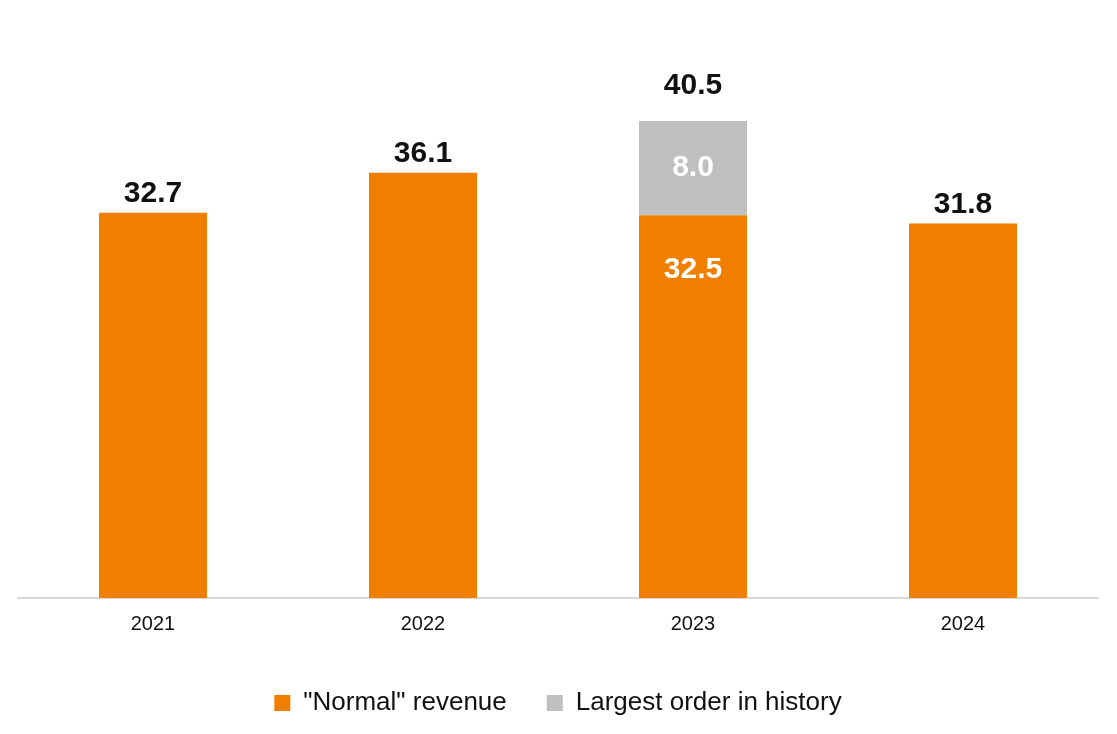 The height and width of the screenshot is (734, 1117). Describe the element at coordinates (693, 84) in the screenshot. I see `total-label: 40.5` at that location.